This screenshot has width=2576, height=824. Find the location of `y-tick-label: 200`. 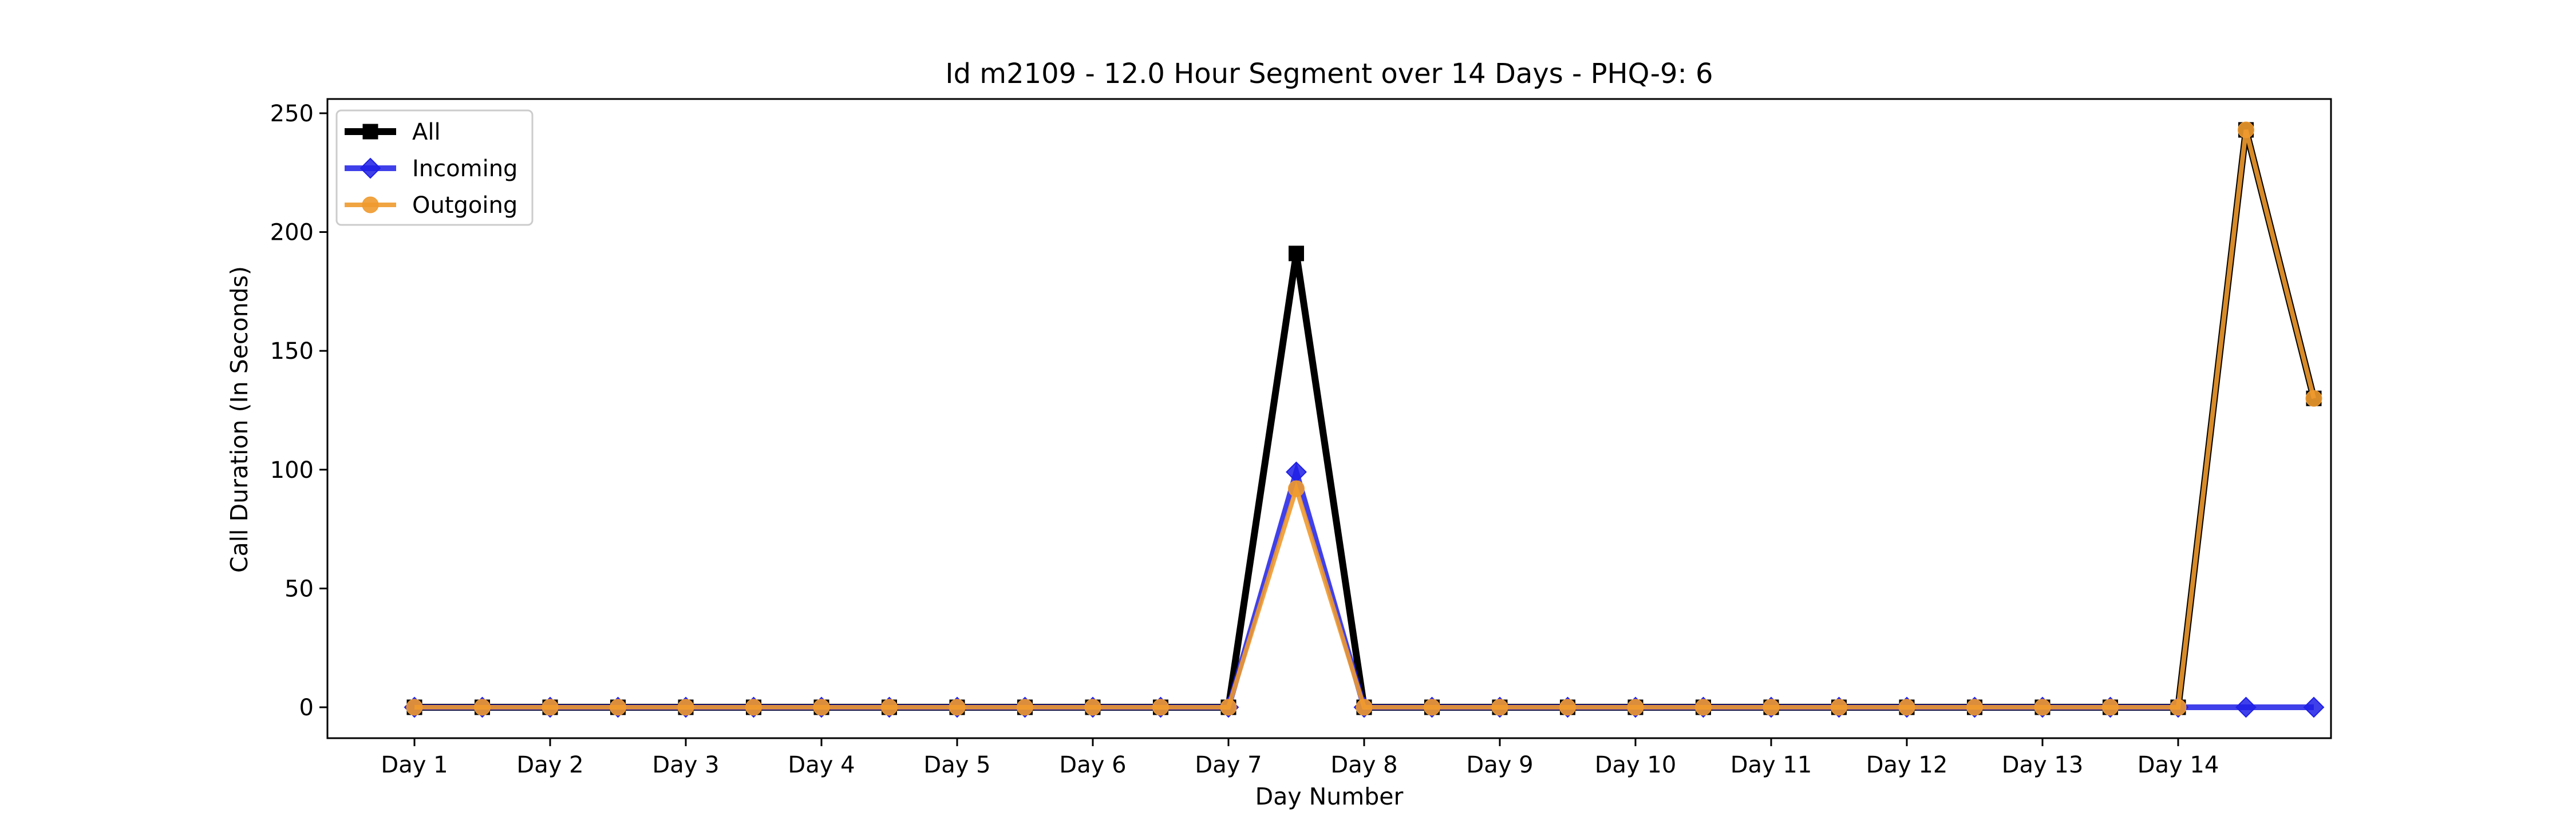

y-tick-label: 200 is located at coordinates (292, 233).